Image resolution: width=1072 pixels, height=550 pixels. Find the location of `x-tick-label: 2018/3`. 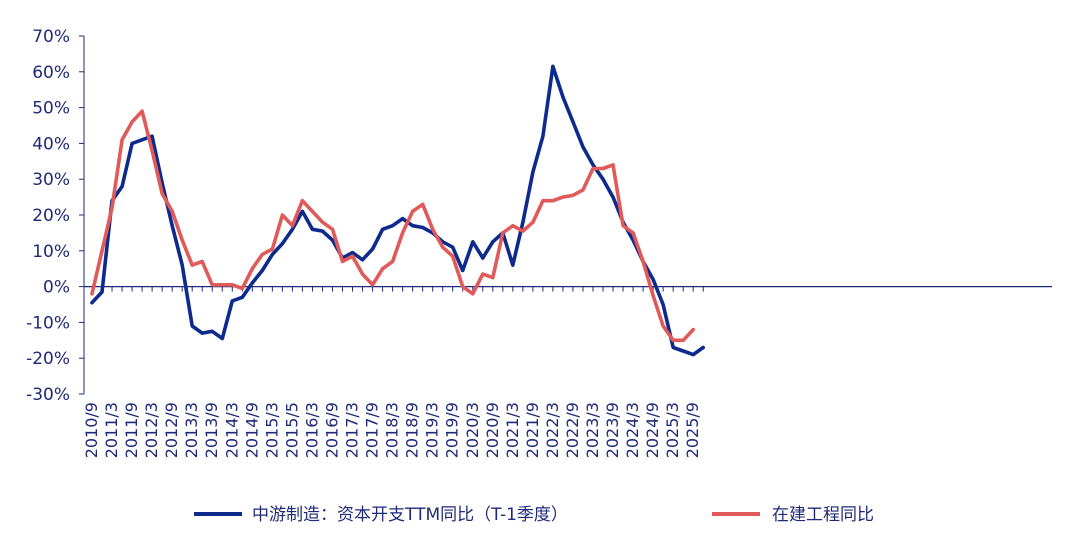

x-tick-label: 2018/3 is located at coordinates (392, 430).